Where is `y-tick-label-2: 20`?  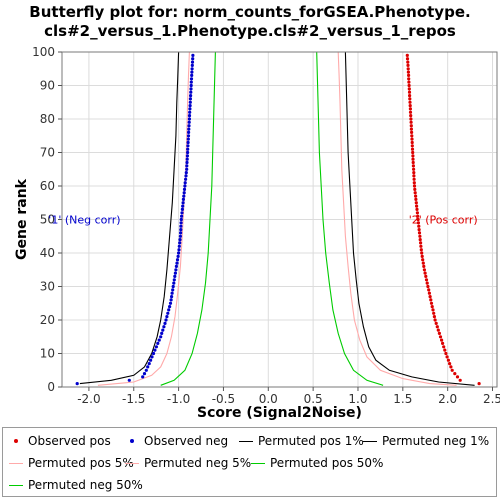
y-tick-label-2: 20 is located at coordinates (47, 320).